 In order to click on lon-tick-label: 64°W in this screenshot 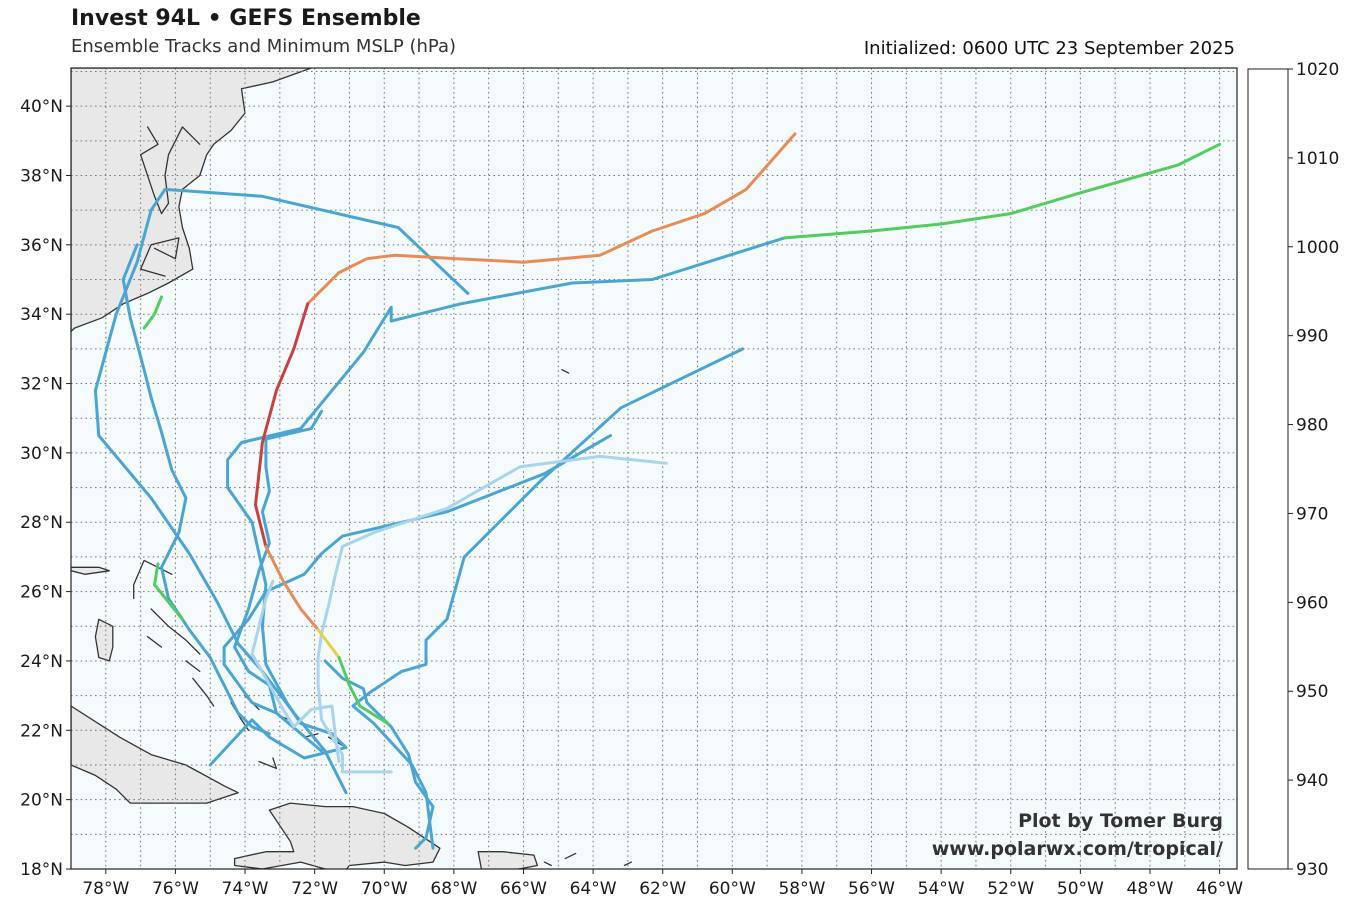, I will do `click(593, 889)`.